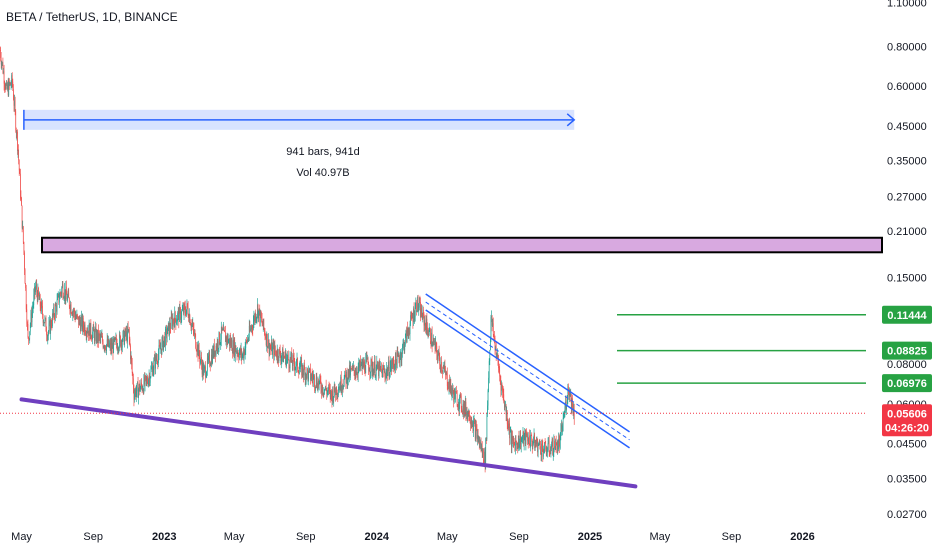 This screenshot has width=932, height=550. Describe the element at coordinates (328, 443) in the screenshot. I see `support-trendline` at that location.